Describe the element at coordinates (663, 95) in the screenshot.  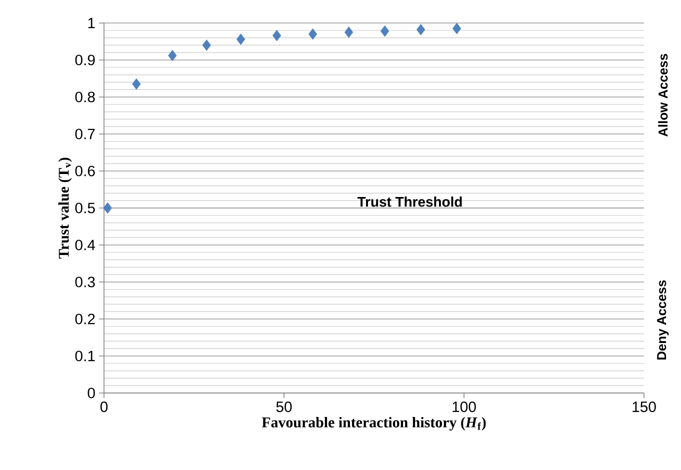
I see `text: Allow Access` at that location.